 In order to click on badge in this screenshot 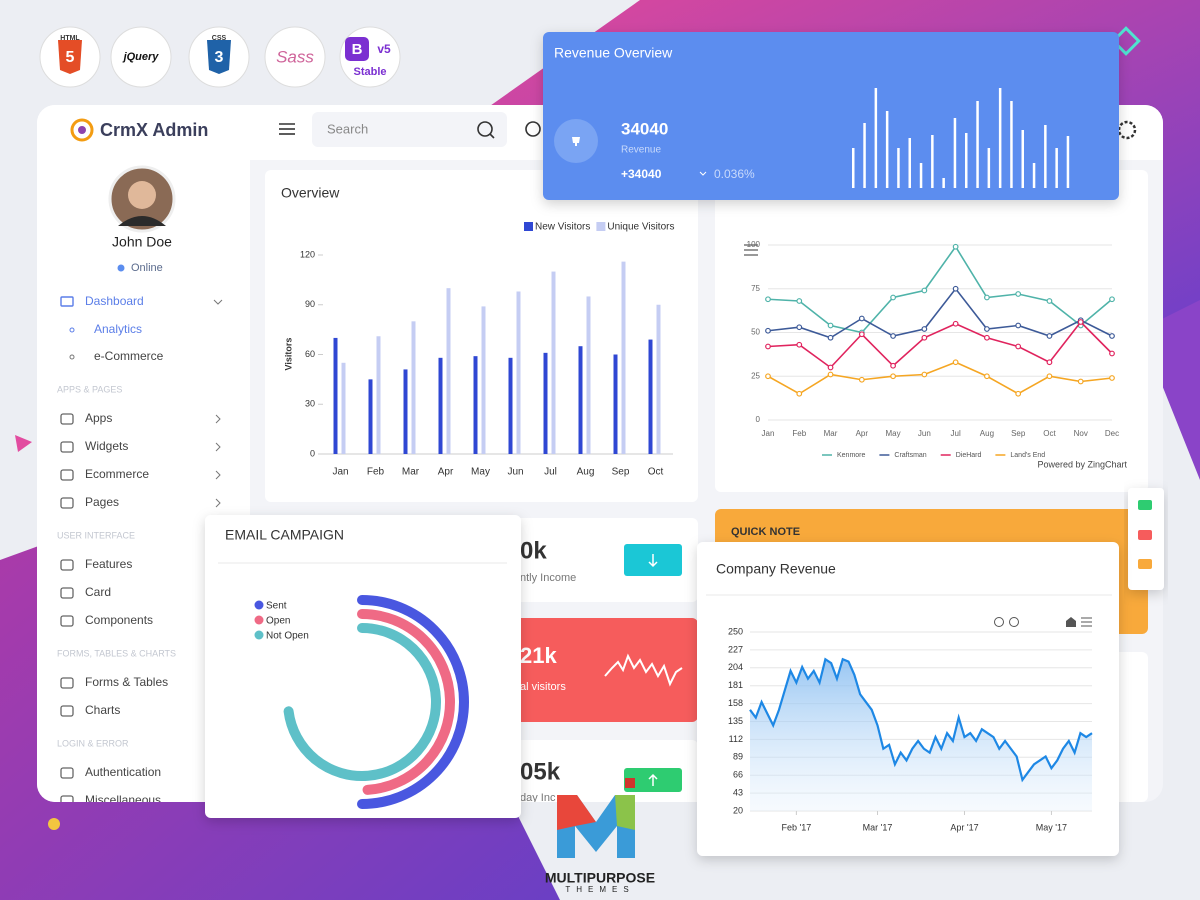, I will do `click(141, 57)`.